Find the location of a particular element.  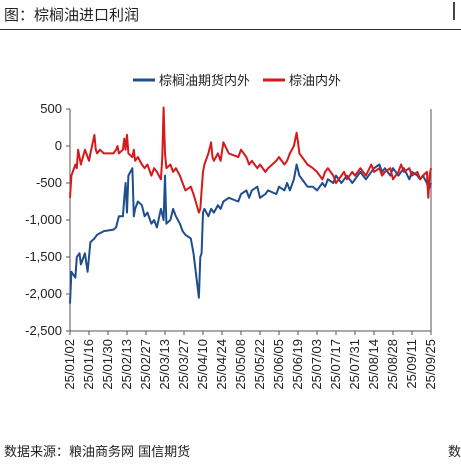

x-tick-label: 25/08/28 is located at coordinates (392, 364).